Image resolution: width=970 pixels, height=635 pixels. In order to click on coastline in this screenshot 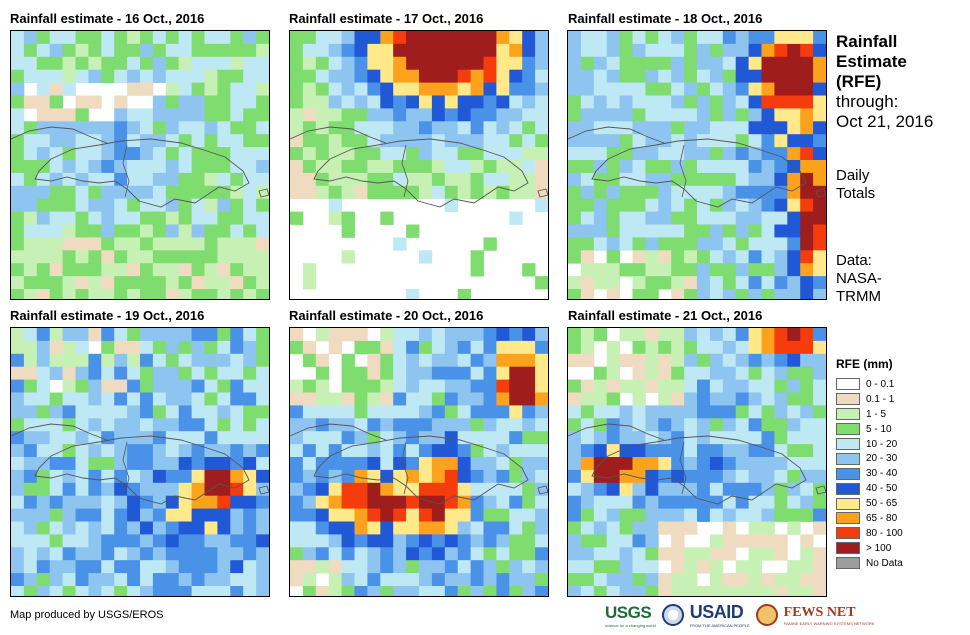, I will do `click(699, 470)`.